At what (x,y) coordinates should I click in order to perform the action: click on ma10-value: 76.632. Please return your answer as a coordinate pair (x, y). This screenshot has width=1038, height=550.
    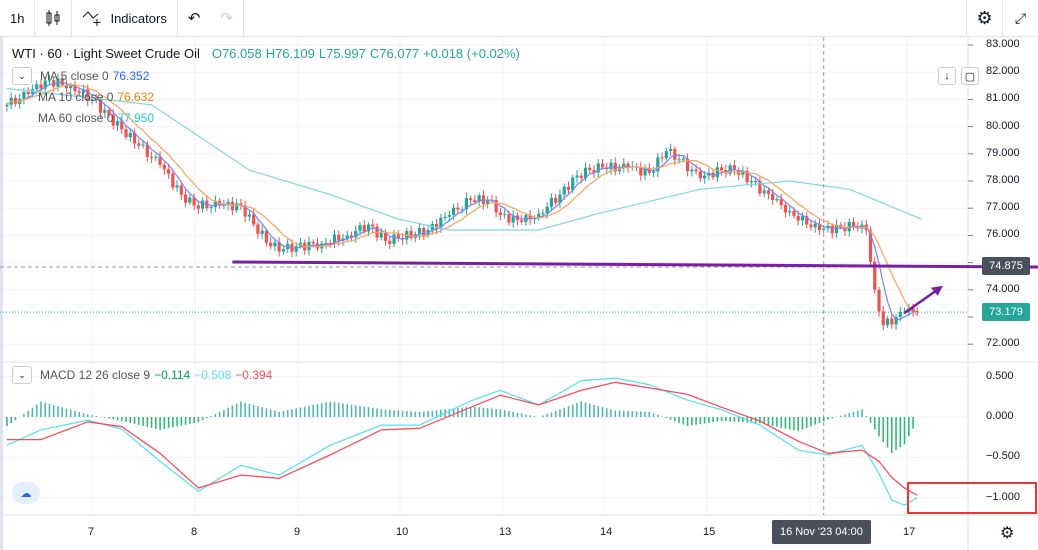
    Looking at the image, I should click on (136, 97).